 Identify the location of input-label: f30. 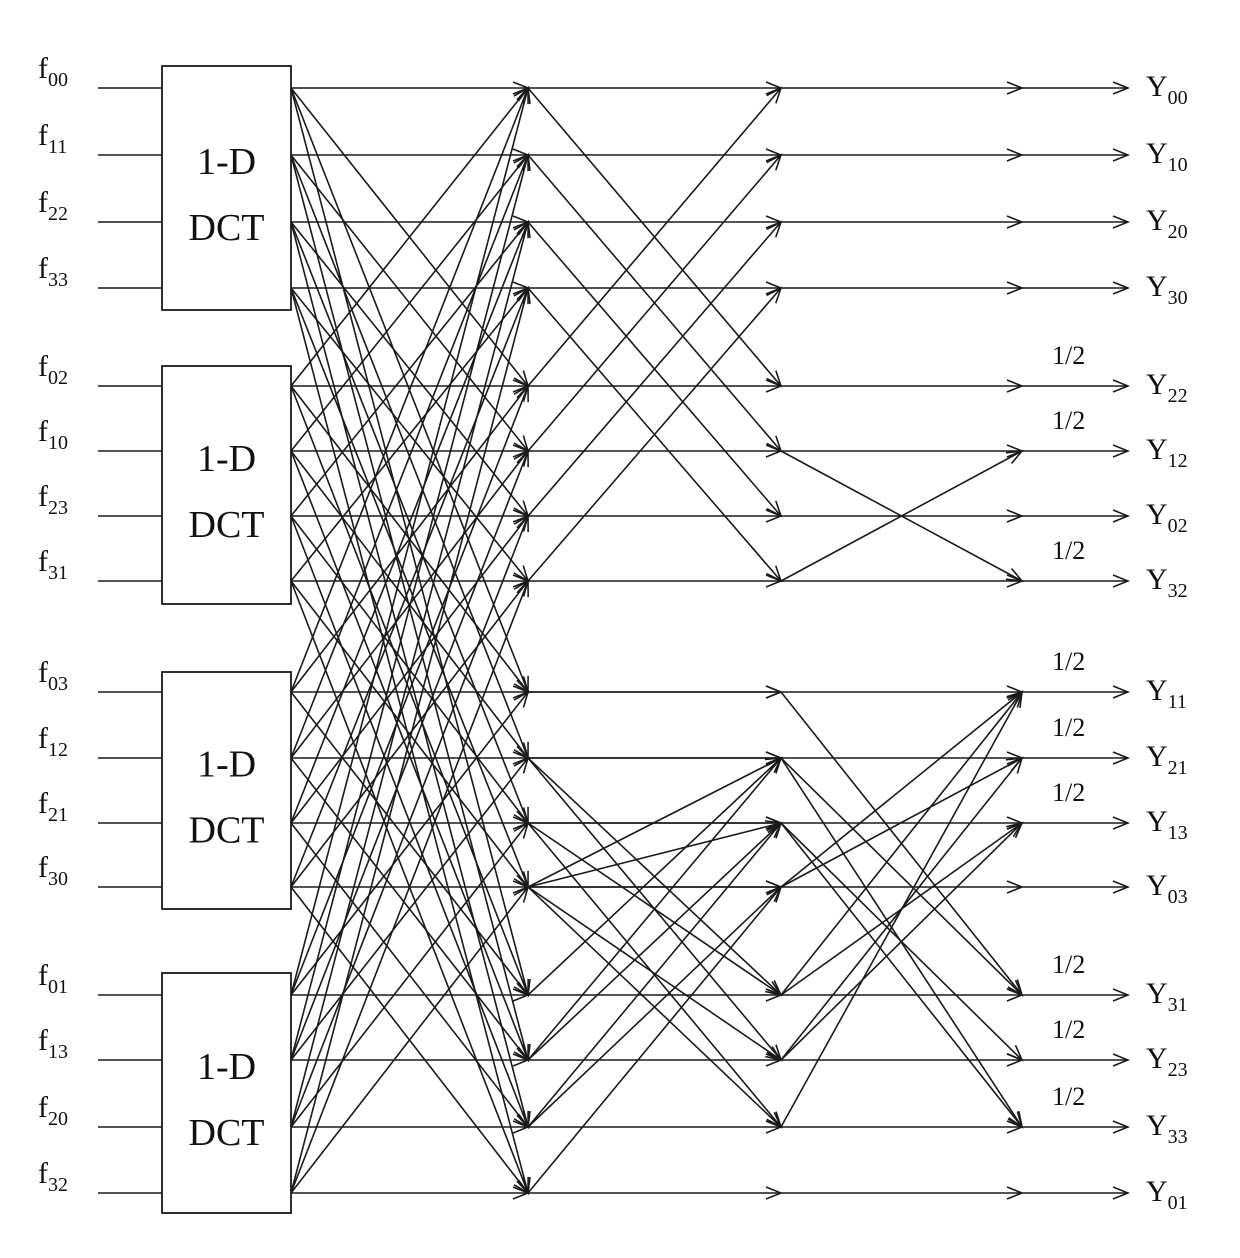
(53, 870).